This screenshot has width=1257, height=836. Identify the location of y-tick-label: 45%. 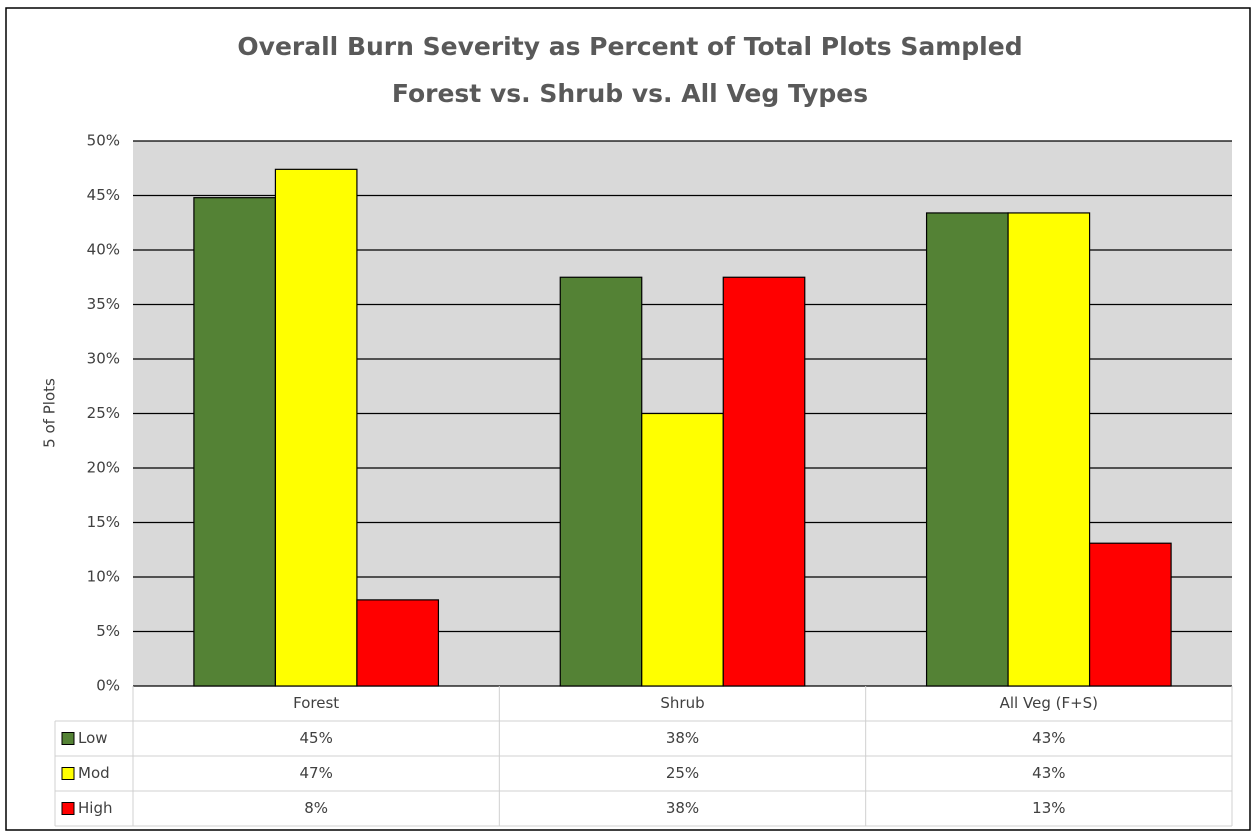
(103, 195).